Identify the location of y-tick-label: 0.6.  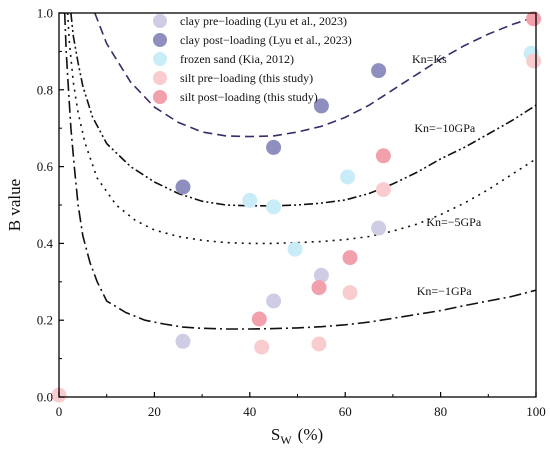
(45, 166).